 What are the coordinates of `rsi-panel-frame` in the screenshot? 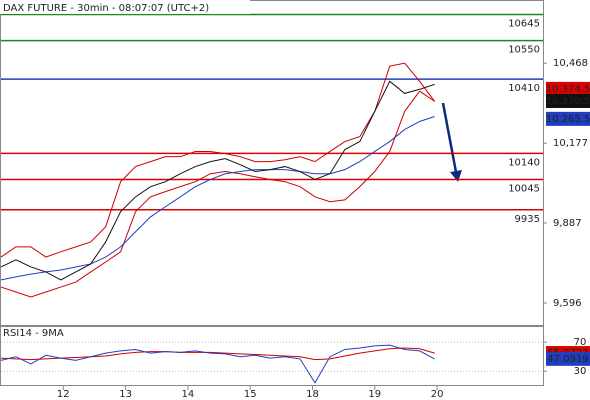 It's located at (272, 356).